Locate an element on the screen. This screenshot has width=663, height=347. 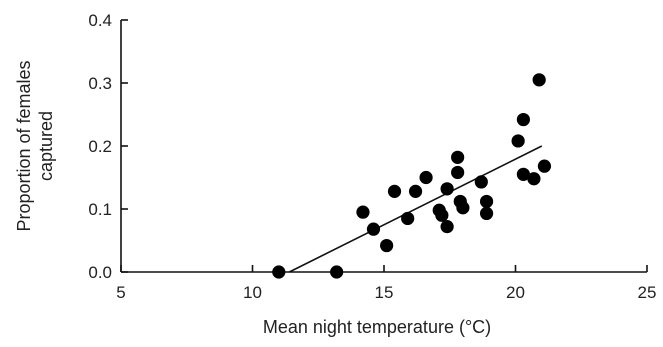
regression-line is located at coordinates (415, 209).